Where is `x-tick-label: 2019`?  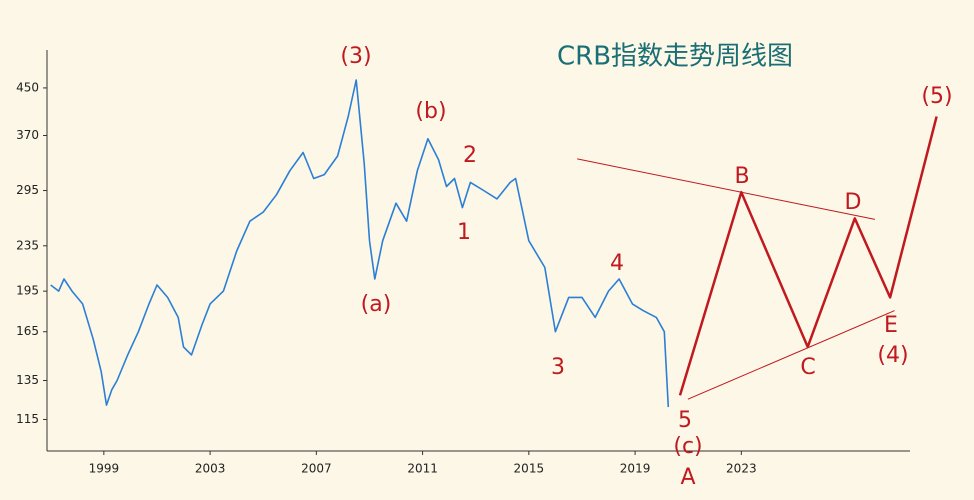 x-tick-label: 2019 is located at coordinates (635, 469).